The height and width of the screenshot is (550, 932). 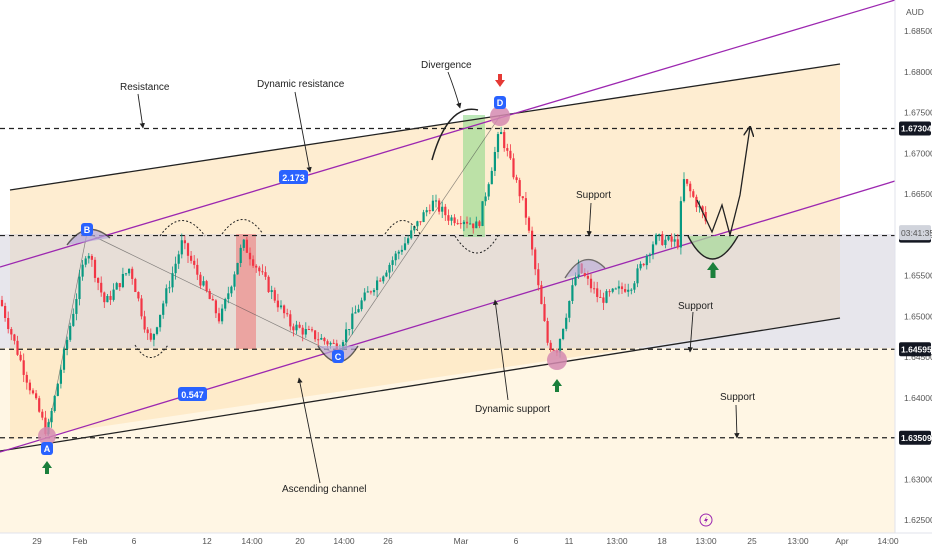 What do you see at coordinates (338, 357) in the screenshot?
I see `svg-text: C` at bounding box center [338, 357].